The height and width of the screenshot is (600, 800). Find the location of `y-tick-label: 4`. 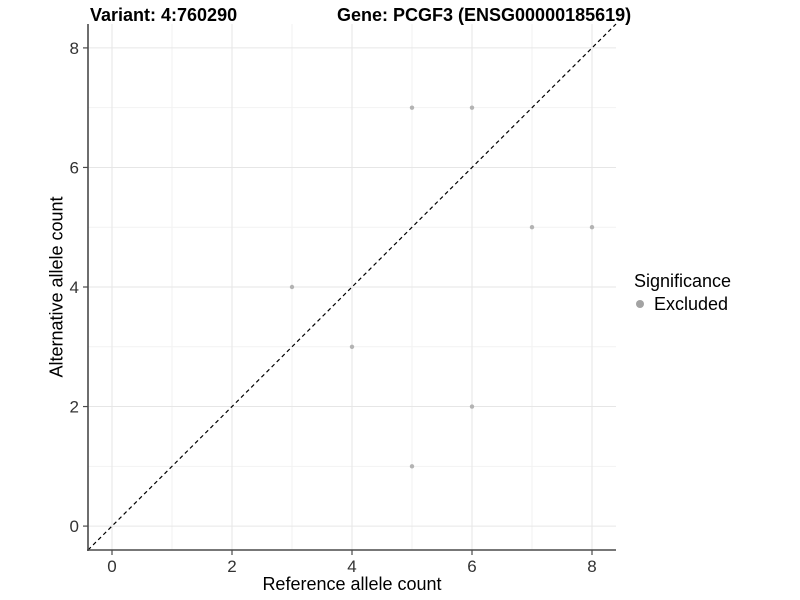

y-tick-label: 4 is located at coordinates (74, 287).